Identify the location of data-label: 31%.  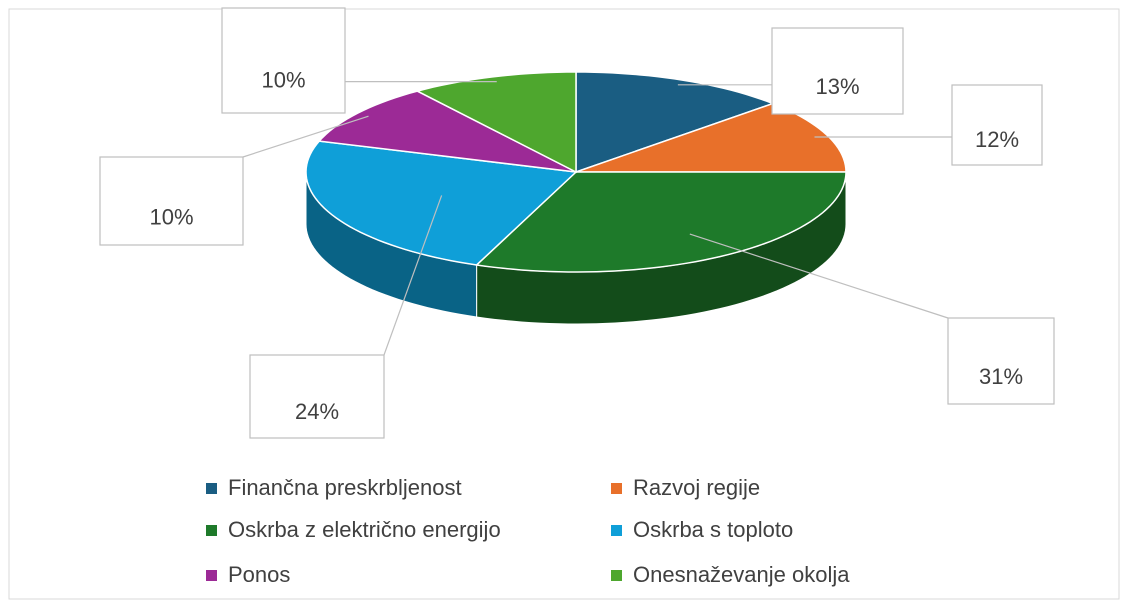
(1001, 376).